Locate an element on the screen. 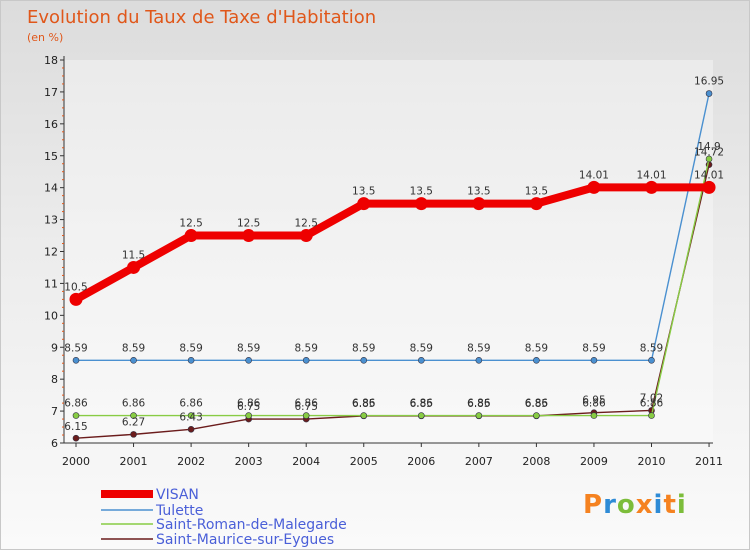  logo-letter: r is located at coordinates (610, 505).